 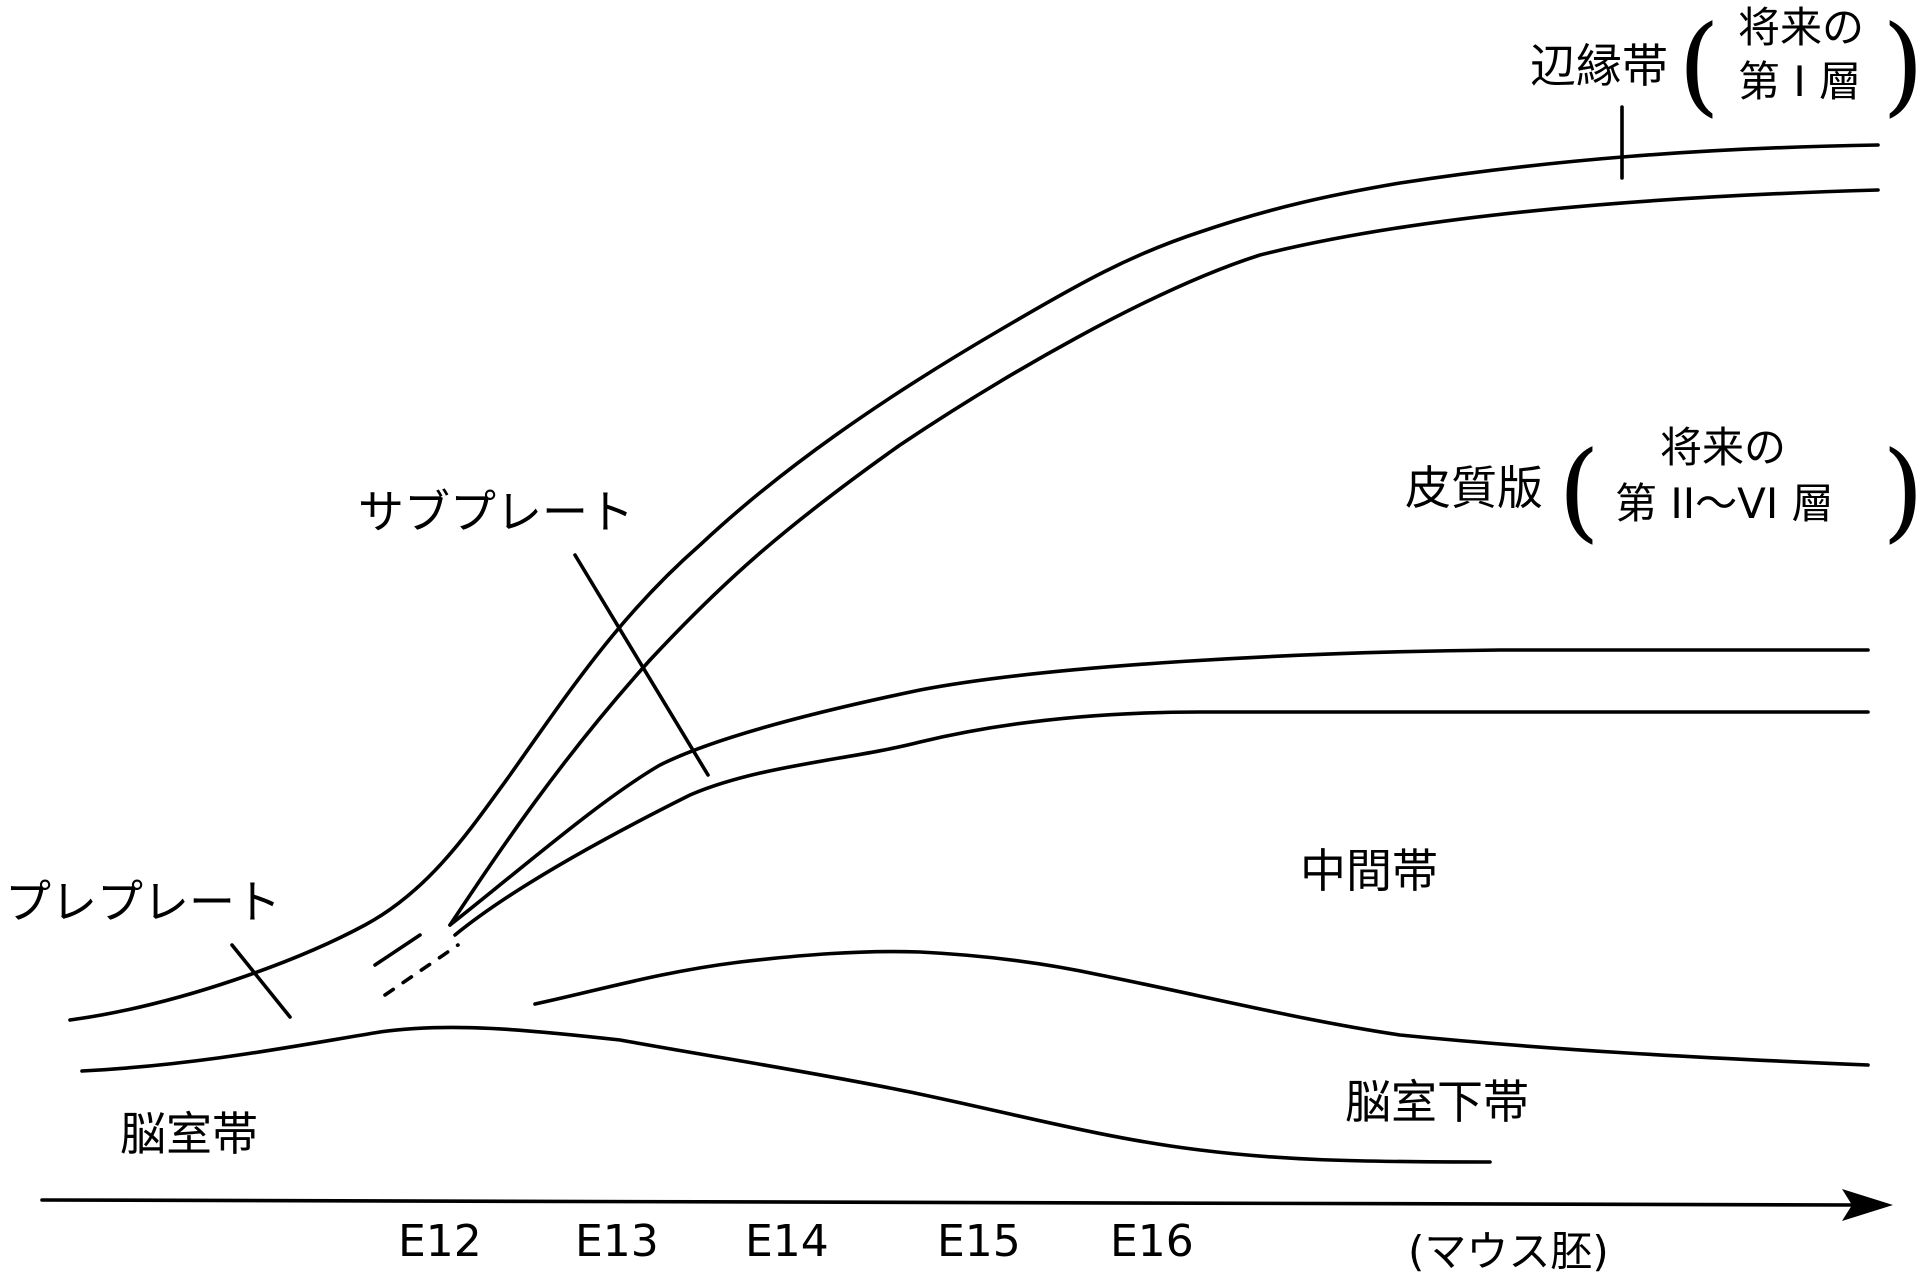 I want to click on axis-unit-label: (マウス胚), so click(x=1508, y=1250).